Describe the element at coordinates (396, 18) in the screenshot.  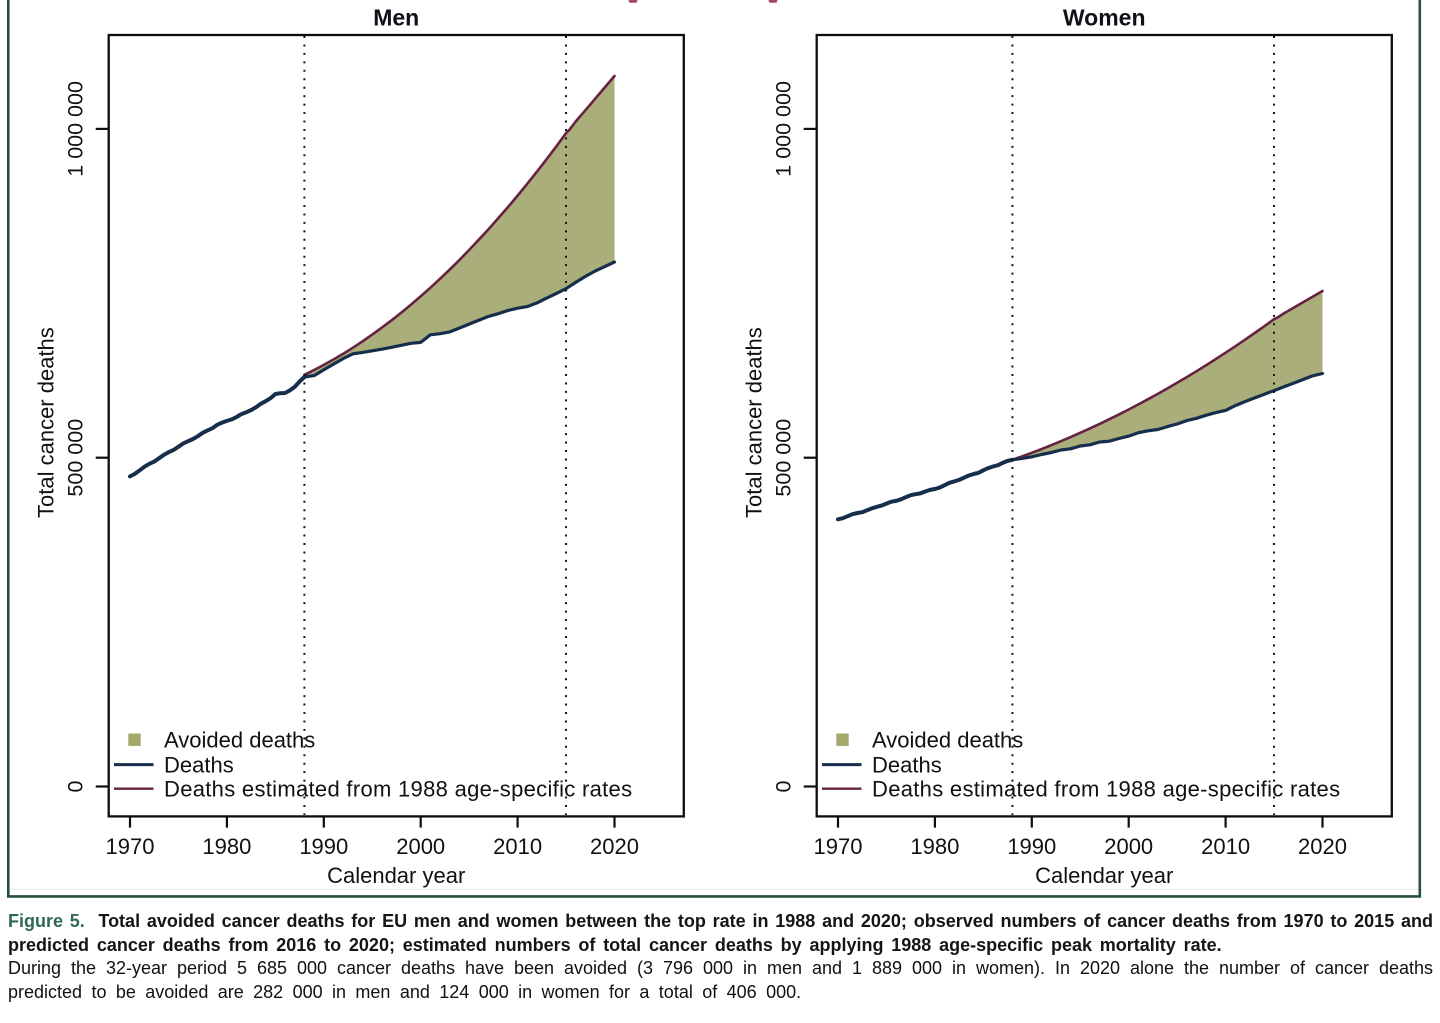
I see `svg-text: Men` at that location.